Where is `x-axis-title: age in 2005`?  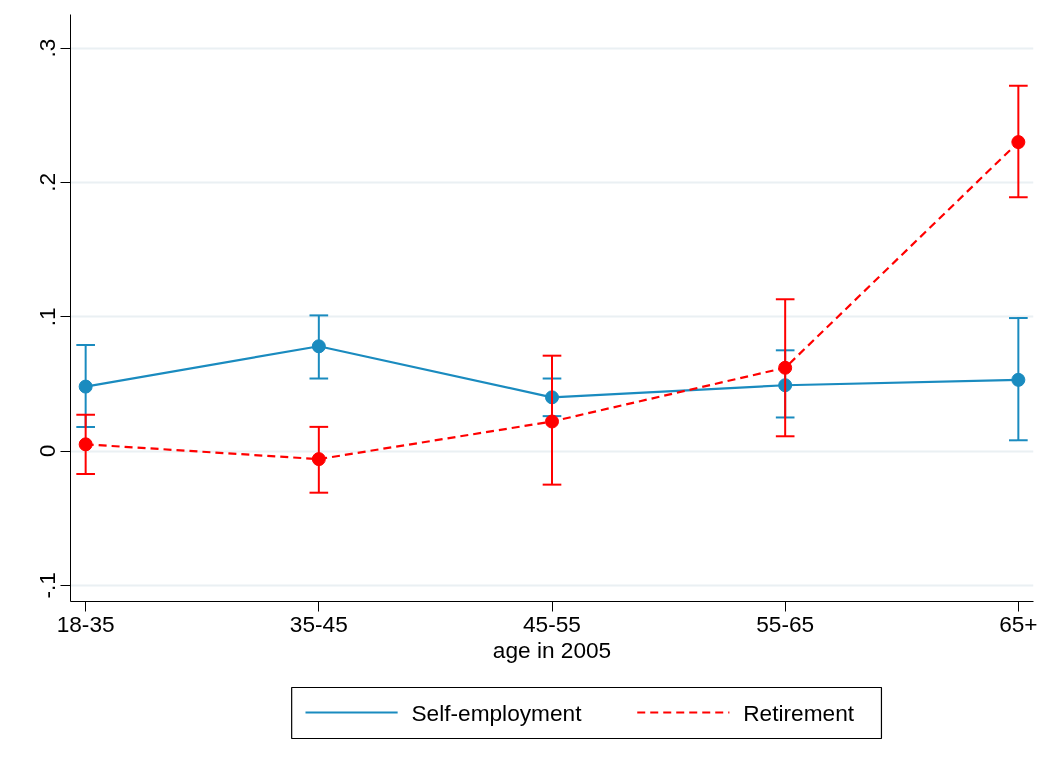 x-axis-title: age in 2005 is located at coordinates (552, 649).